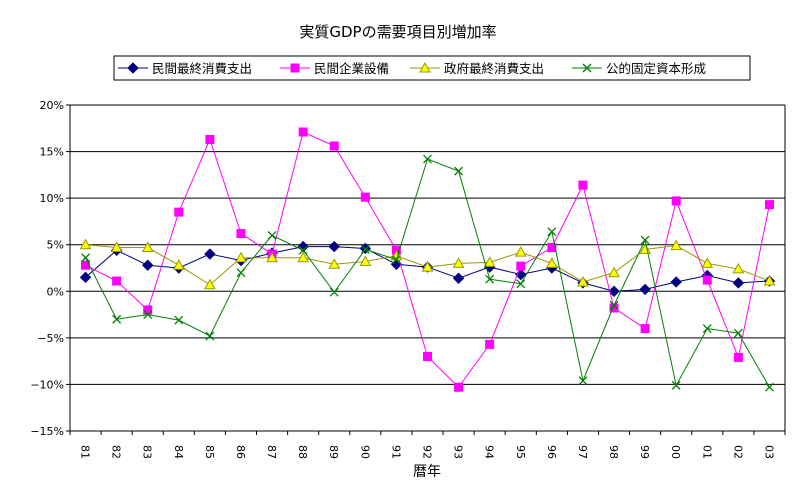  I want to click on legend-label: 民間最終消費支出, so click(202, 68).